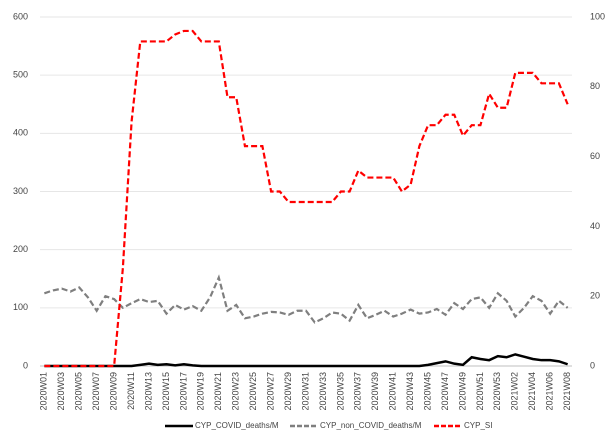 This screenshot has height=434, width=605. Describe the element at coordinates (61, 391) in the screenshot. I see `x-tick-label: 2020W03` at that location.